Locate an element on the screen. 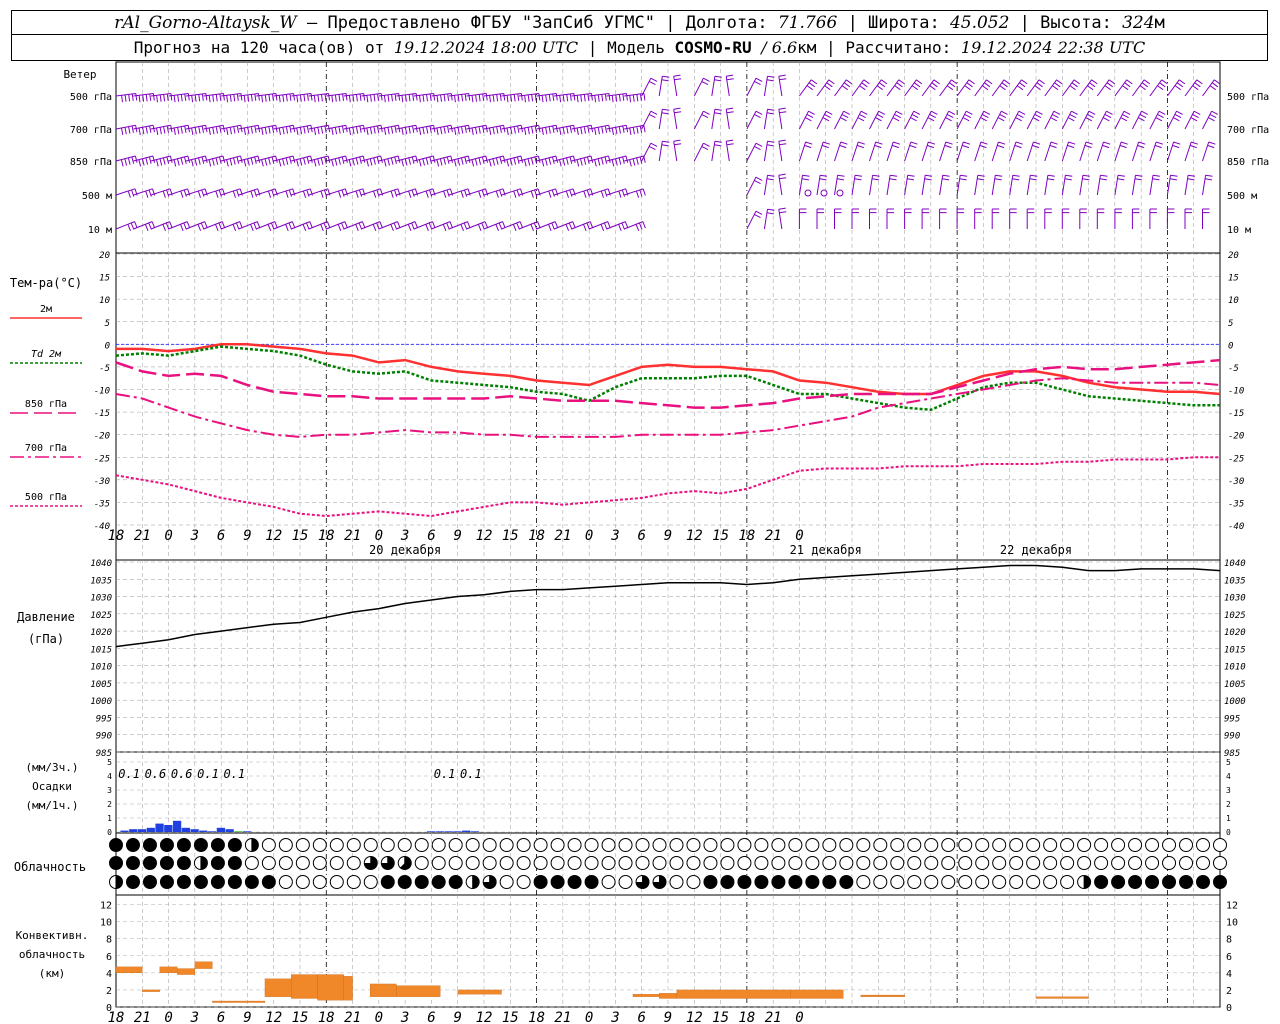  pressure-tick-left: 1035 is located at coordinates (101, 581).